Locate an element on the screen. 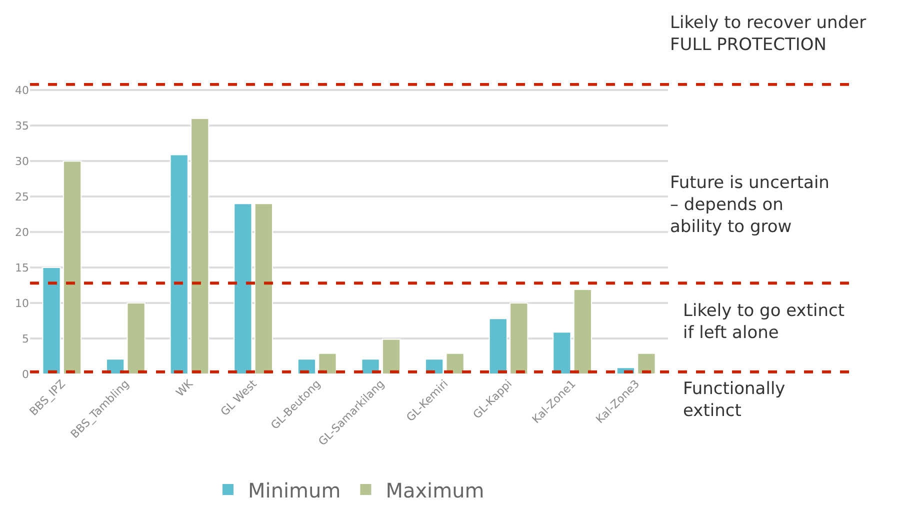 Image resolution: width=904 pixels, height=521 pixels. y-tick-label: 5 is located at coordinates (25, 339).